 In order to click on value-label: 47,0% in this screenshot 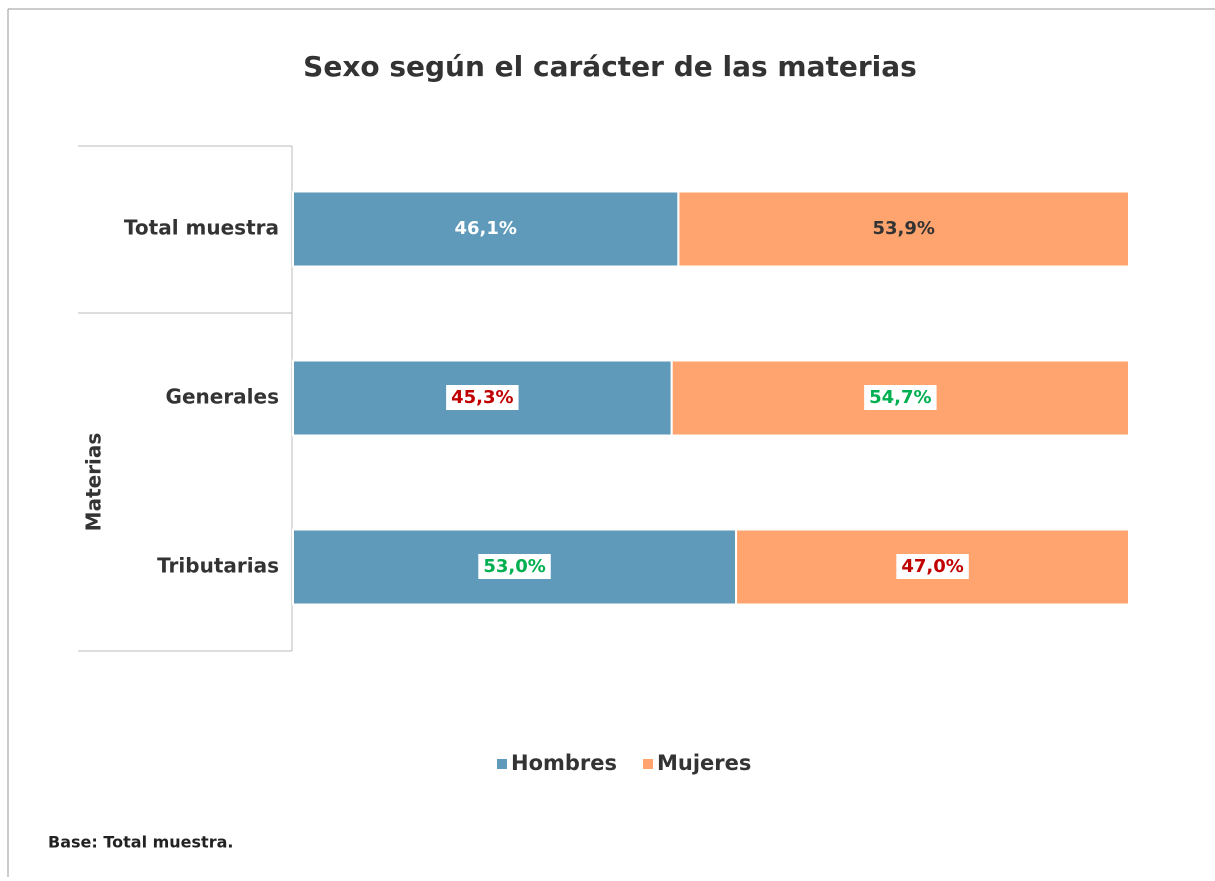, I will do `click(932, 566)`.